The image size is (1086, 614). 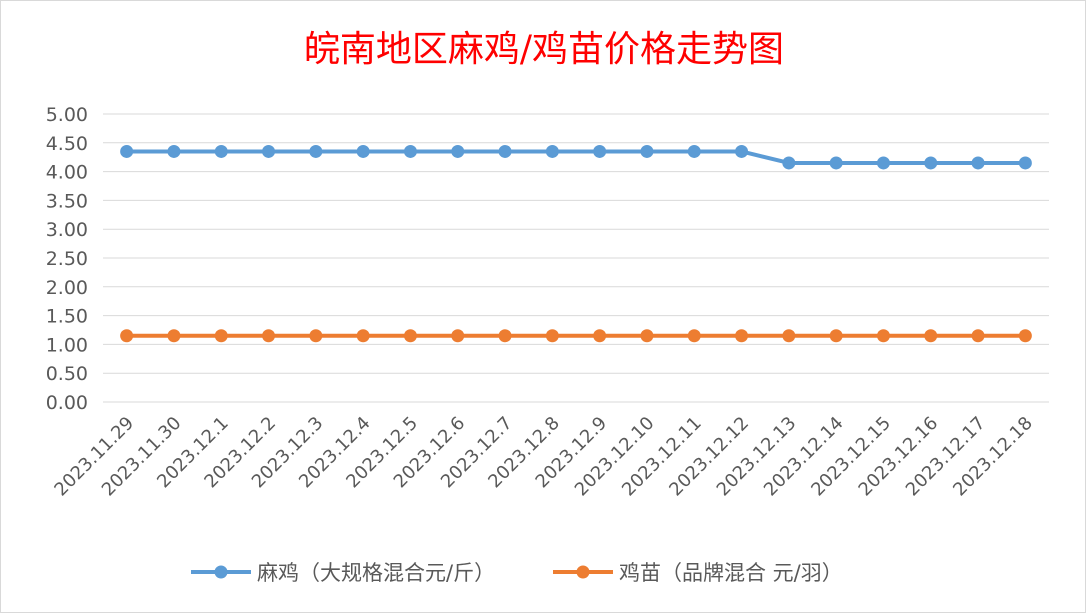 I want to click on legend-item: 鸡苗（品牌混合 元/羽）, so click(x=698, y=573).